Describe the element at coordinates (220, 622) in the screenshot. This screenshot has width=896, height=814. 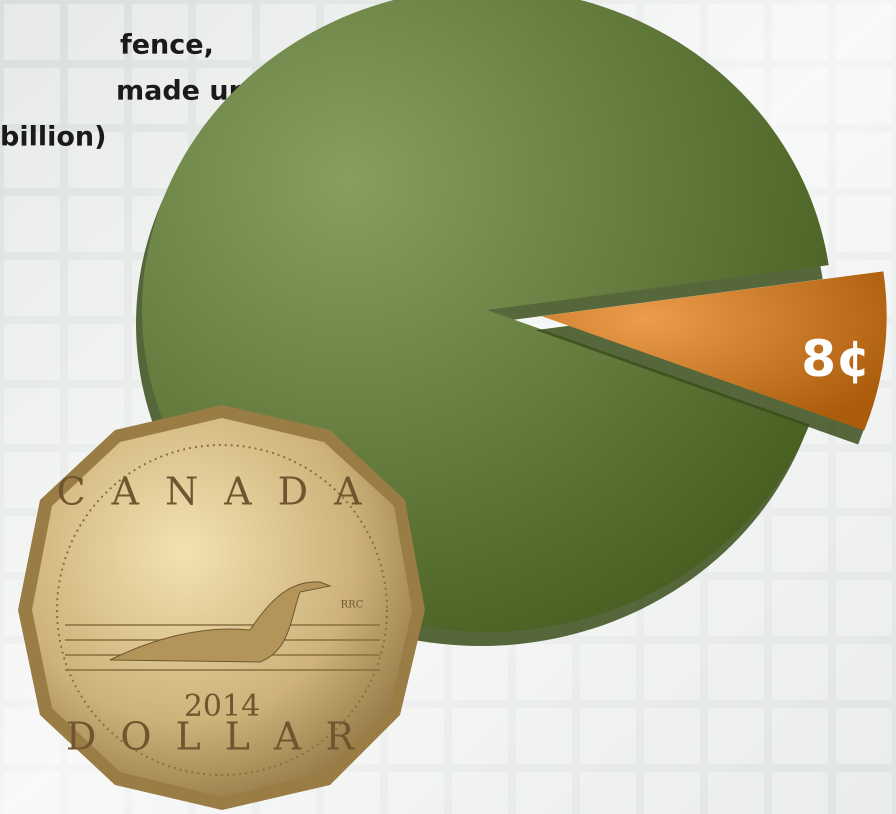
I see `coin-loon` at that location.